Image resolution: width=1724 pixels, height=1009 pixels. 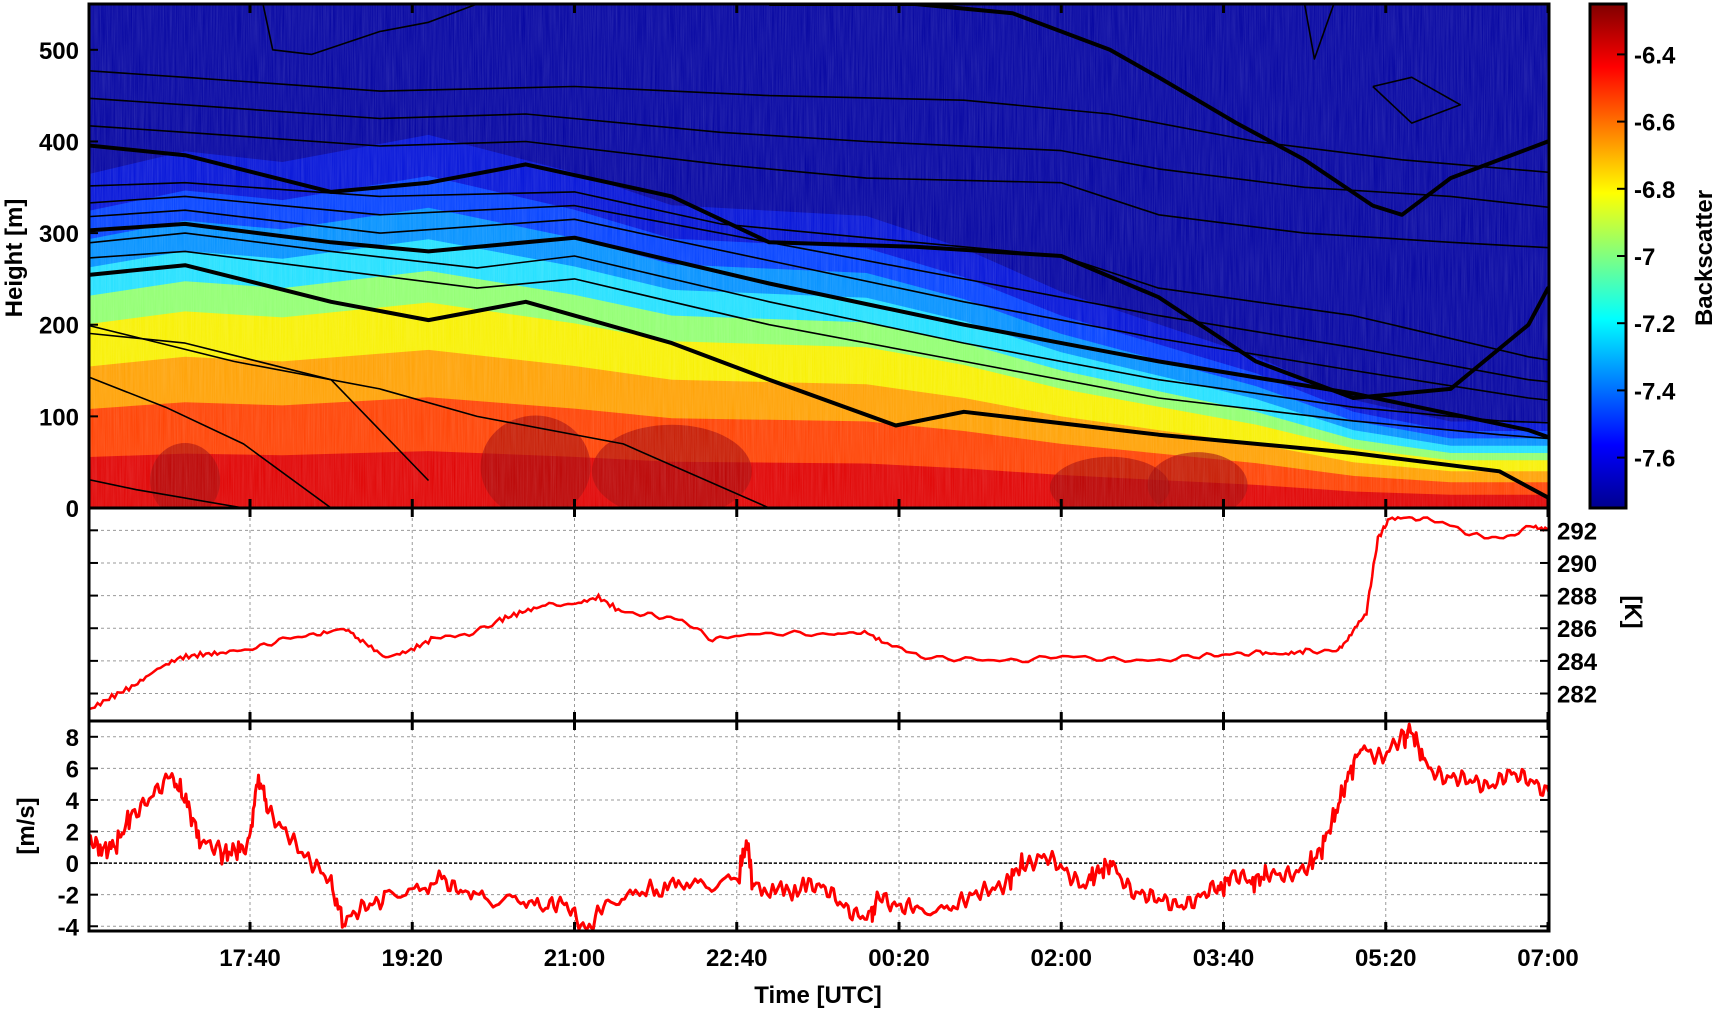 What do you see at coordinates (72, 509) in the screenshot?
I see `height-tick-label: 0` at bounding box center [72, 509].